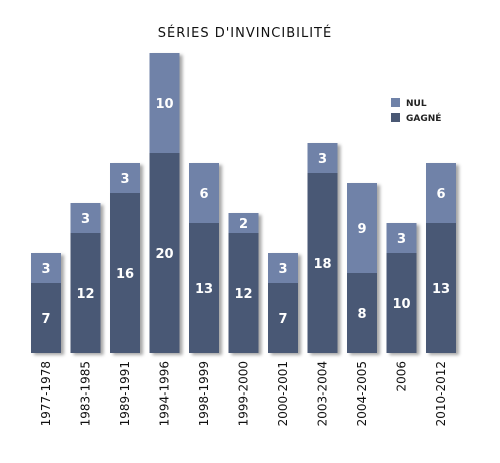 This screenshot has height=463, width=500. I want to click on legend: NUL GAGNÉ, so click(416, 111).